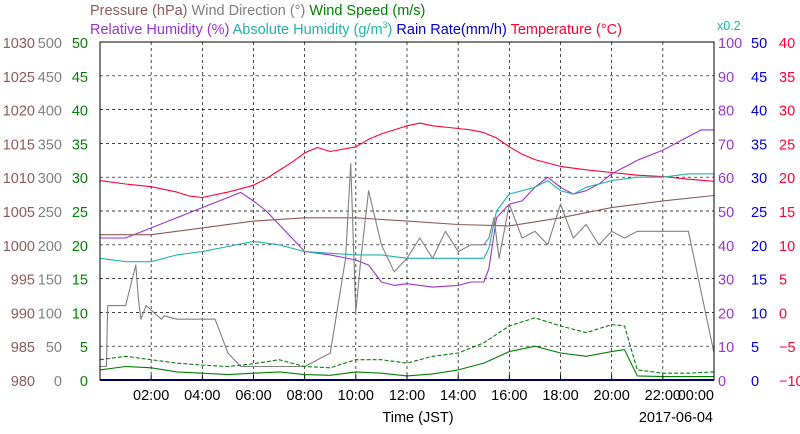 The image size is (800, 434). I want to click on tick-label-temperature: 15, so click(787, 213).